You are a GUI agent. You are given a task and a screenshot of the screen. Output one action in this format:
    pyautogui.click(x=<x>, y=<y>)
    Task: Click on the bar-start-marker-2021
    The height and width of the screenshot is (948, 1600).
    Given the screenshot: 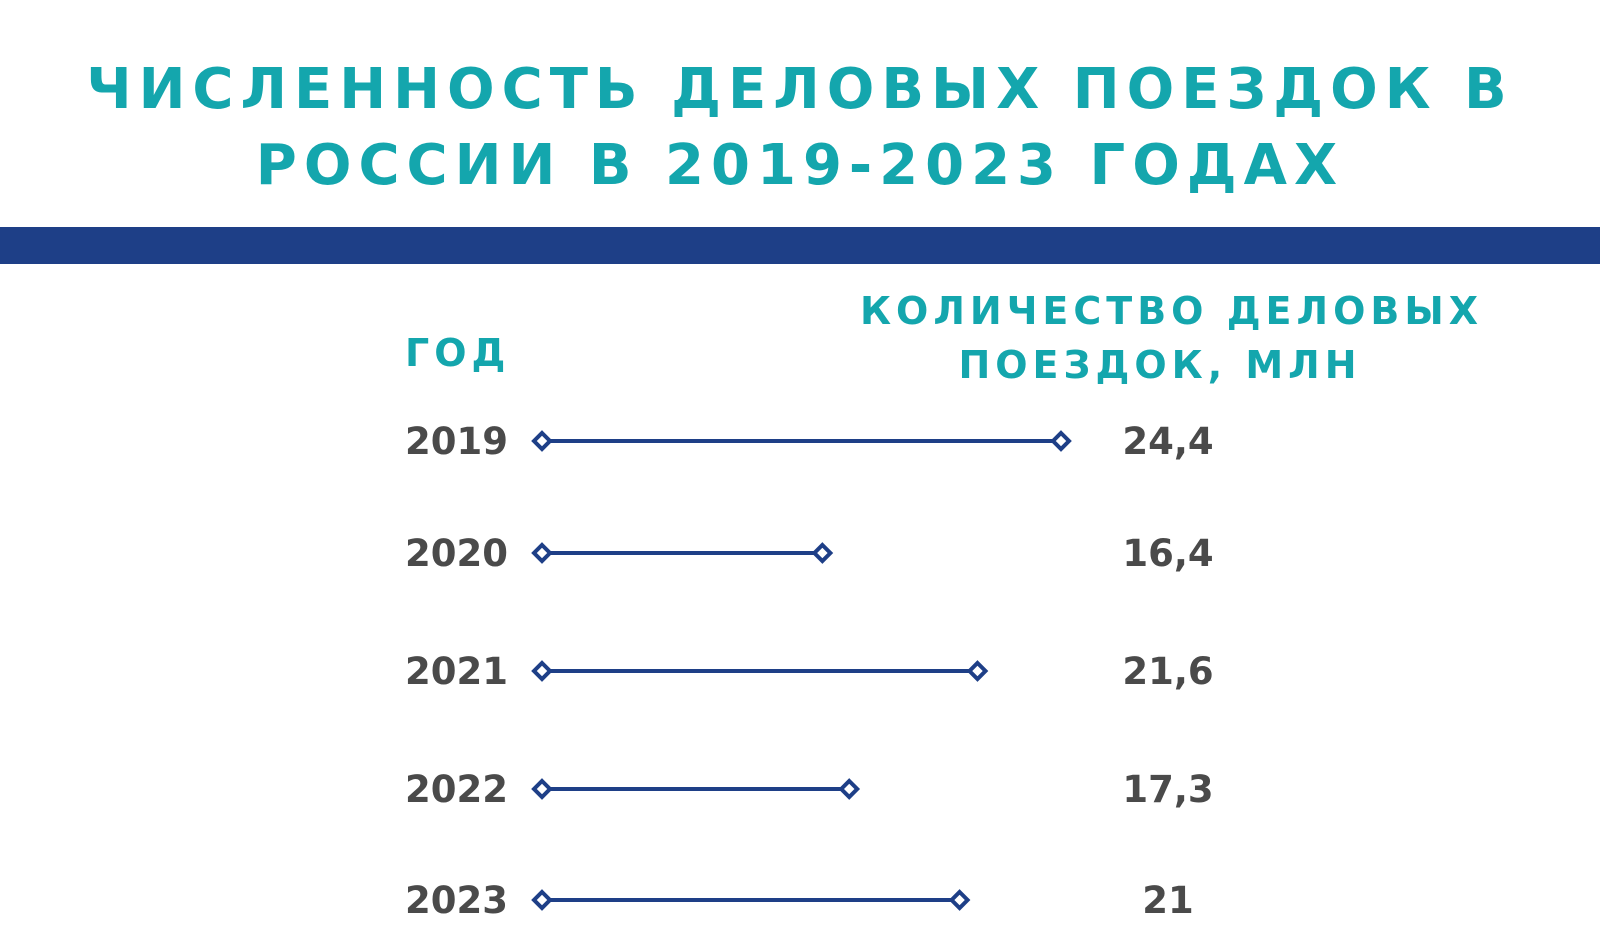 What is the action you would take?
    pyautogui.click(x=542, y=671)
    